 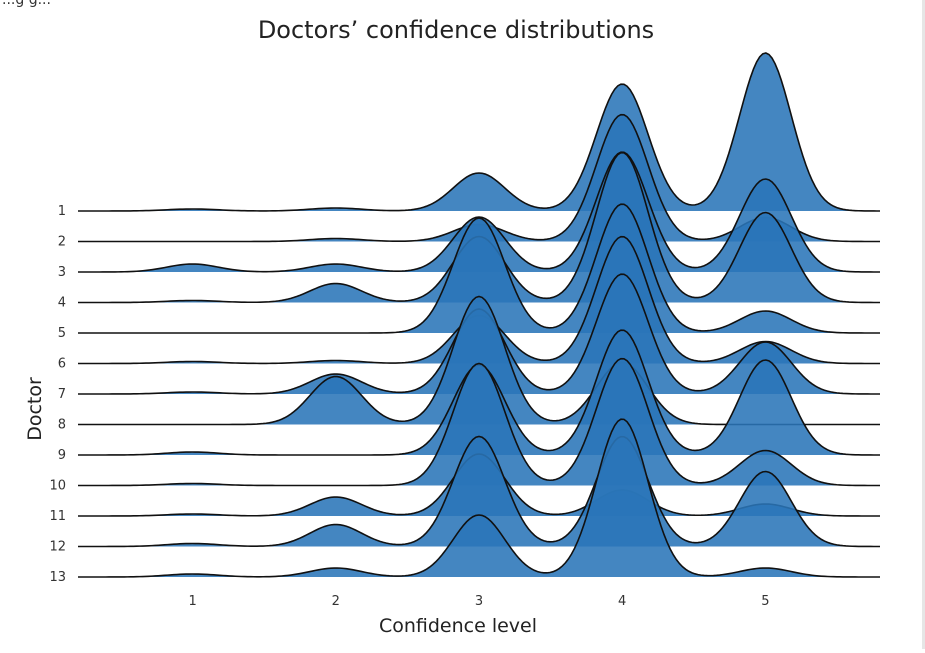 I want to click on y-tick-label-9: 9, so click(x=62, y=455).